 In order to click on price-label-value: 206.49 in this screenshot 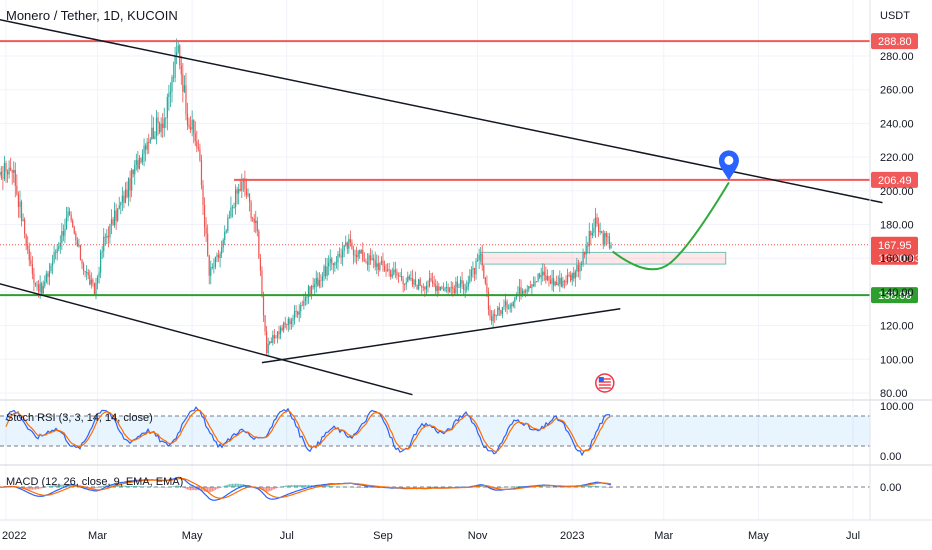, I will do `click(895, 181)`.